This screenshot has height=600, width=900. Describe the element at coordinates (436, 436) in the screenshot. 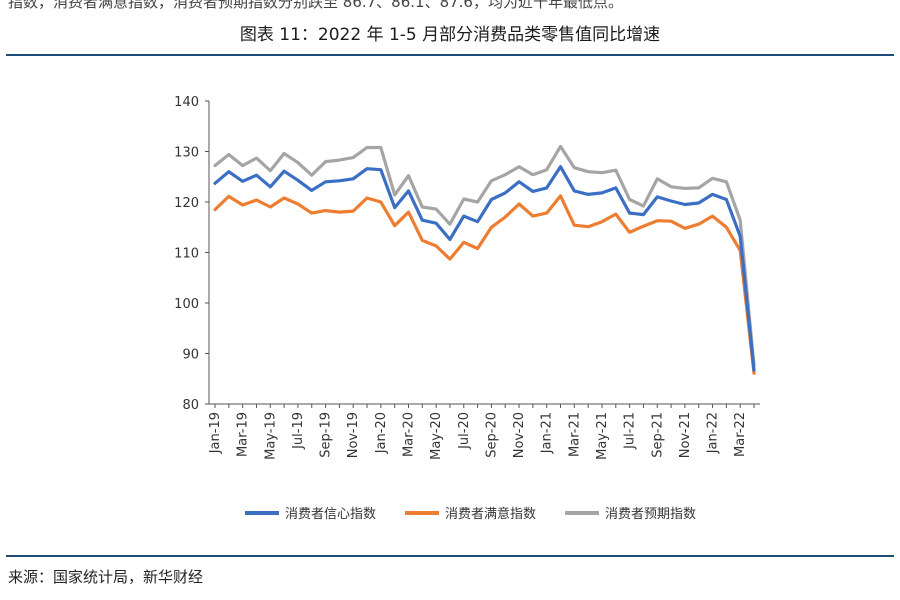

I see `x-tick-label: May-20` at that location.